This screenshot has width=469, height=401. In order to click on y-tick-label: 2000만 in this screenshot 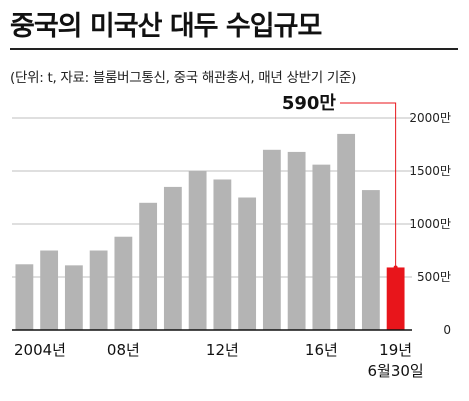, I will do `click(430, 118)`.